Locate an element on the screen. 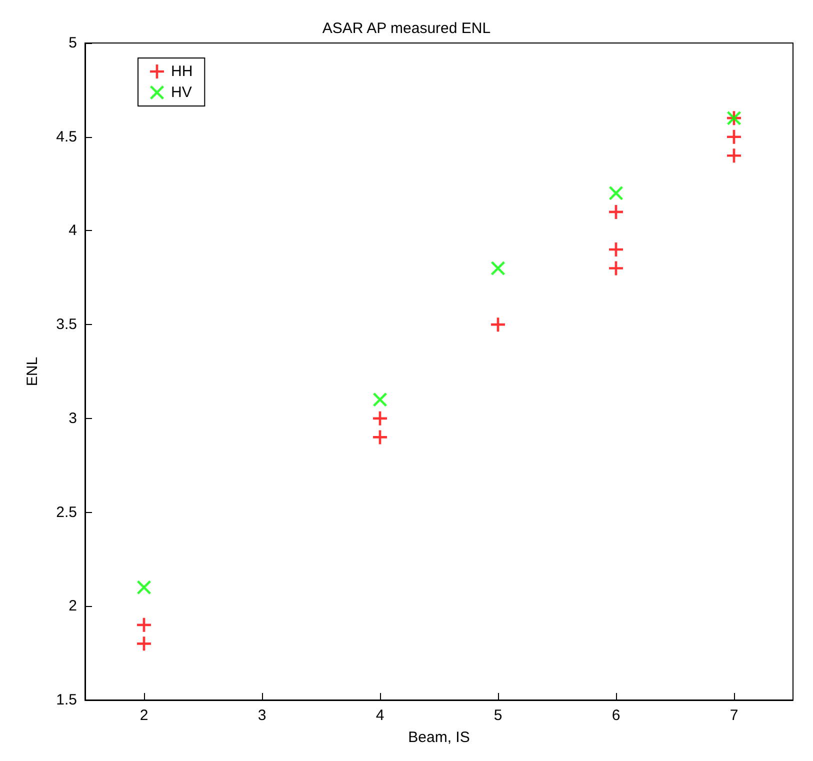 The width and height of the screenshot is (813, 761). y-tick-label: 3.5 is located at coordinates (66, 325).